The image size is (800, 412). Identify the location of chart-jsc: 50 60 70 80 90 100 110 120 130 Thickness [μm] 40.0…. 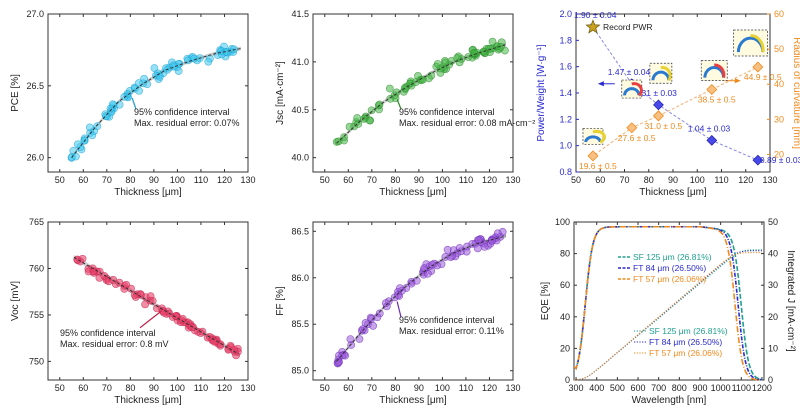
(405, 103).